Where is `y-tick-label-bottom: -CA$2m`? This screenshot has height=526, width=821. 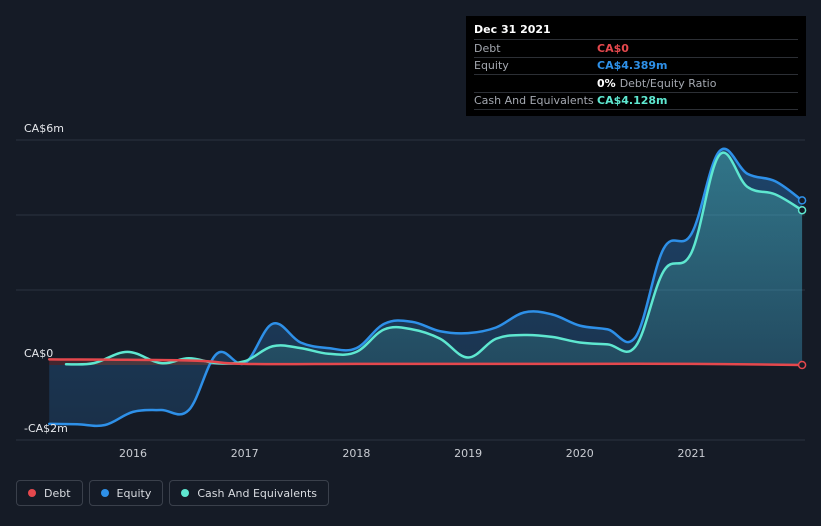 y-tick-label-bottom: -CA$2m is located at coordinates (46, 428).